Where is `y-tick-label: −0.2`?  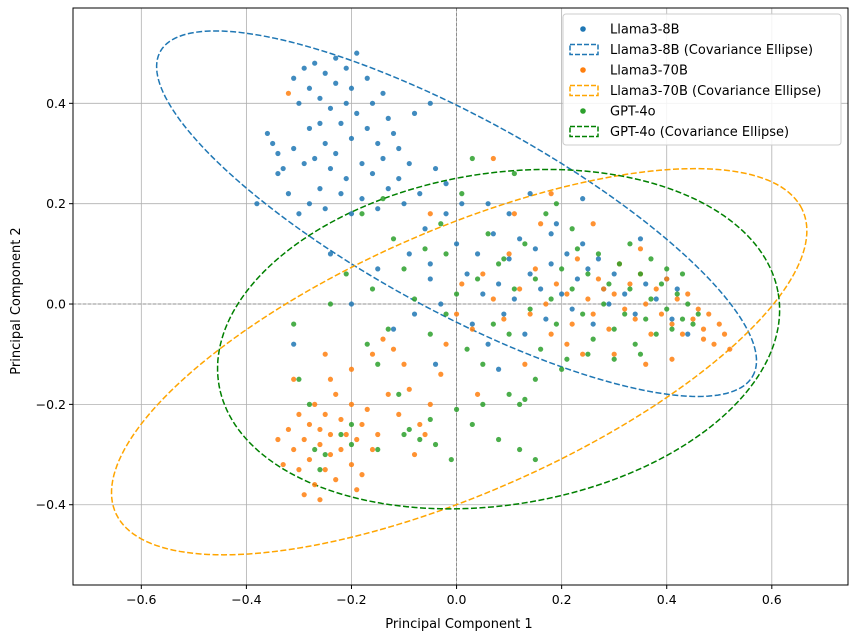
y-tick-label: −0.2 is located at coordinates (51, 404).